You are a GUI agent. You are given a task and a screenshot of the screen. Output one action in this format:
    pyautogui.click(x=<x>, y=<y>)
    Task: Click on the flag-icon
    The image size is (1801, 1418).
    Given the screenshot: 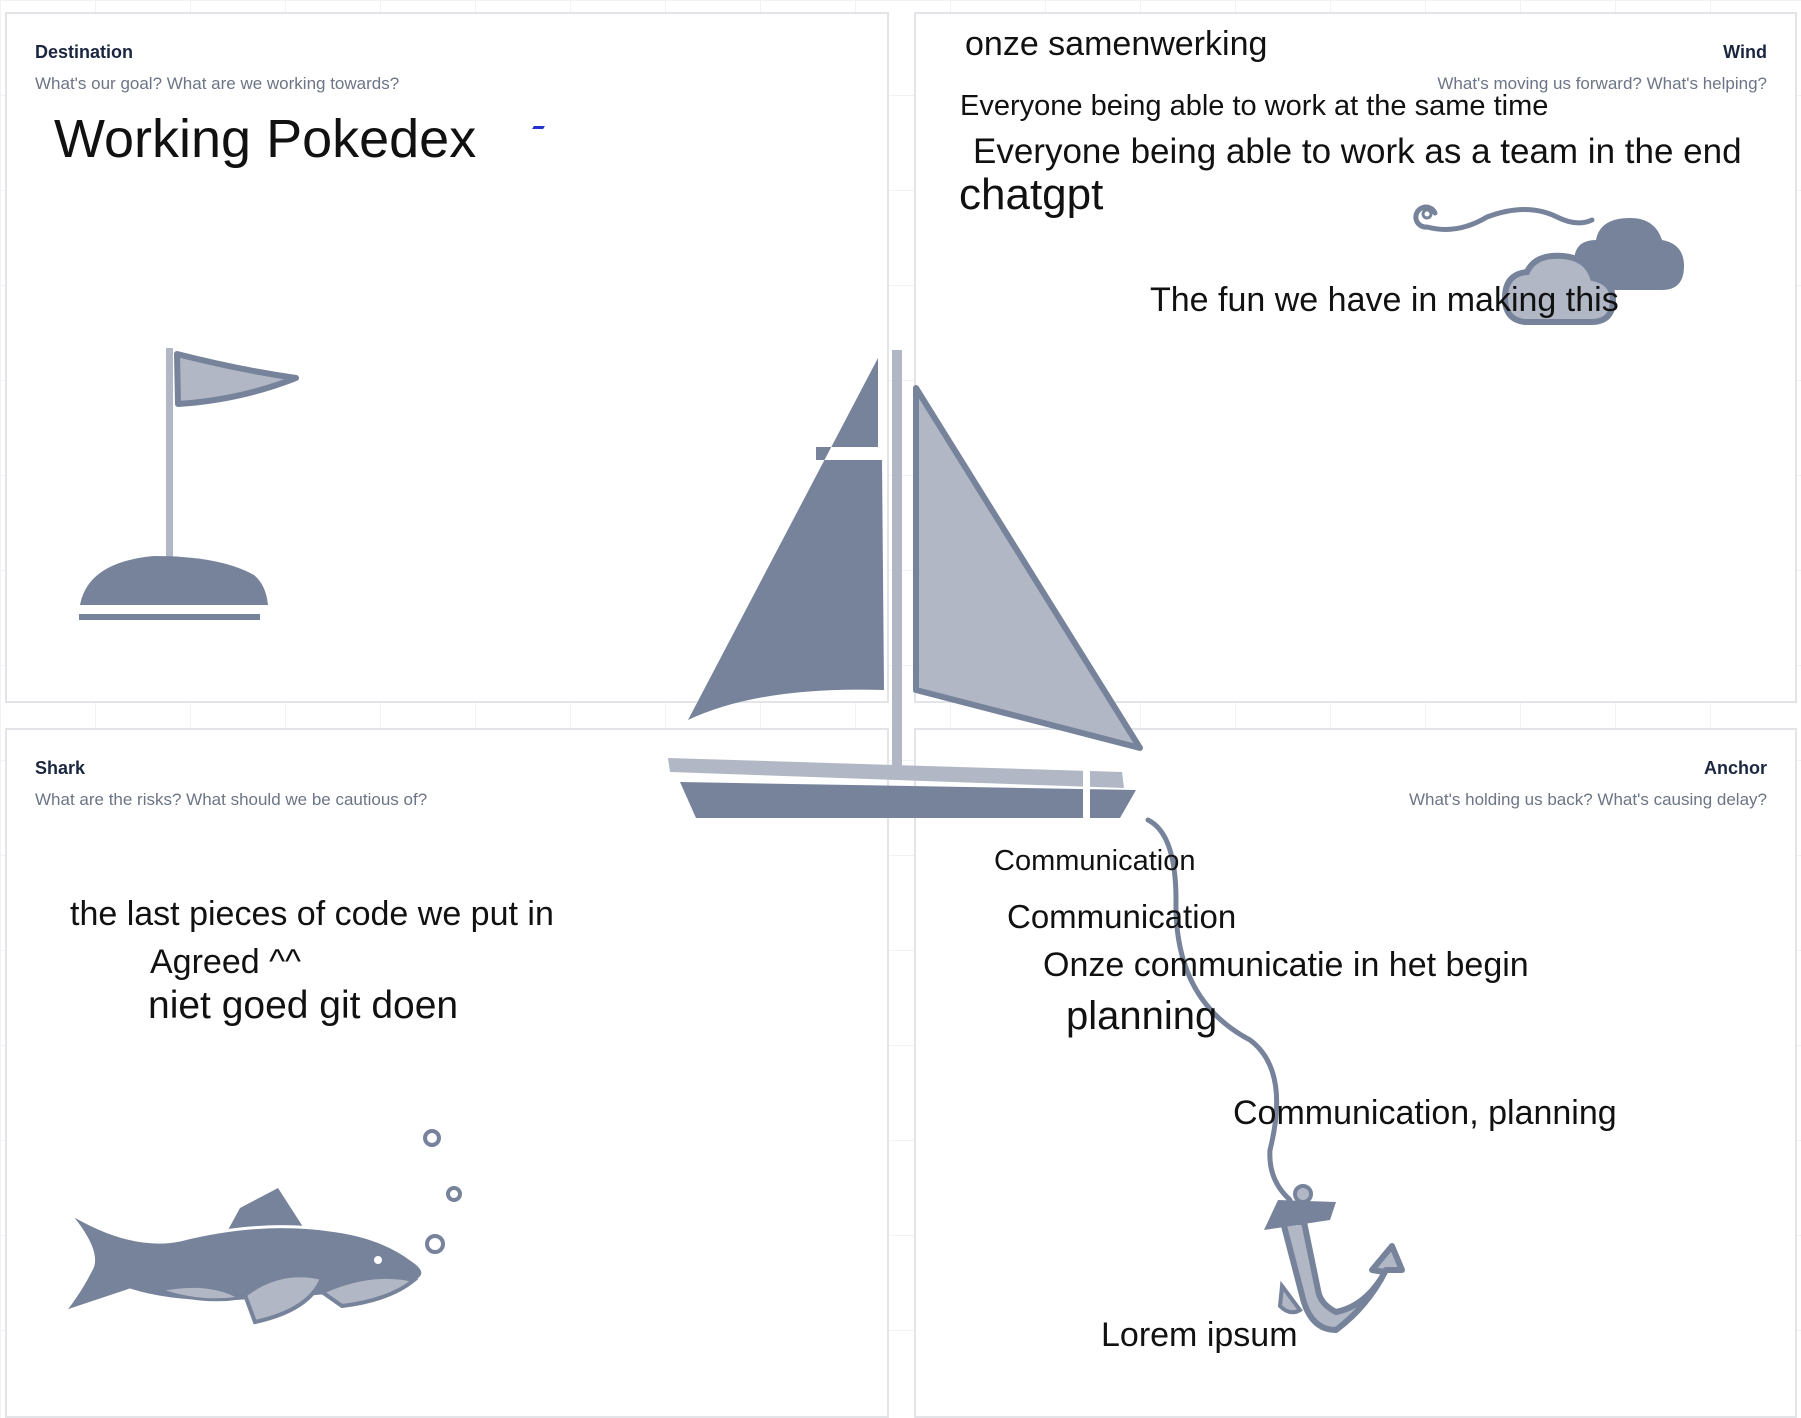 What is the action you would take?
    pyautogui.click(x=189, y=484)
    